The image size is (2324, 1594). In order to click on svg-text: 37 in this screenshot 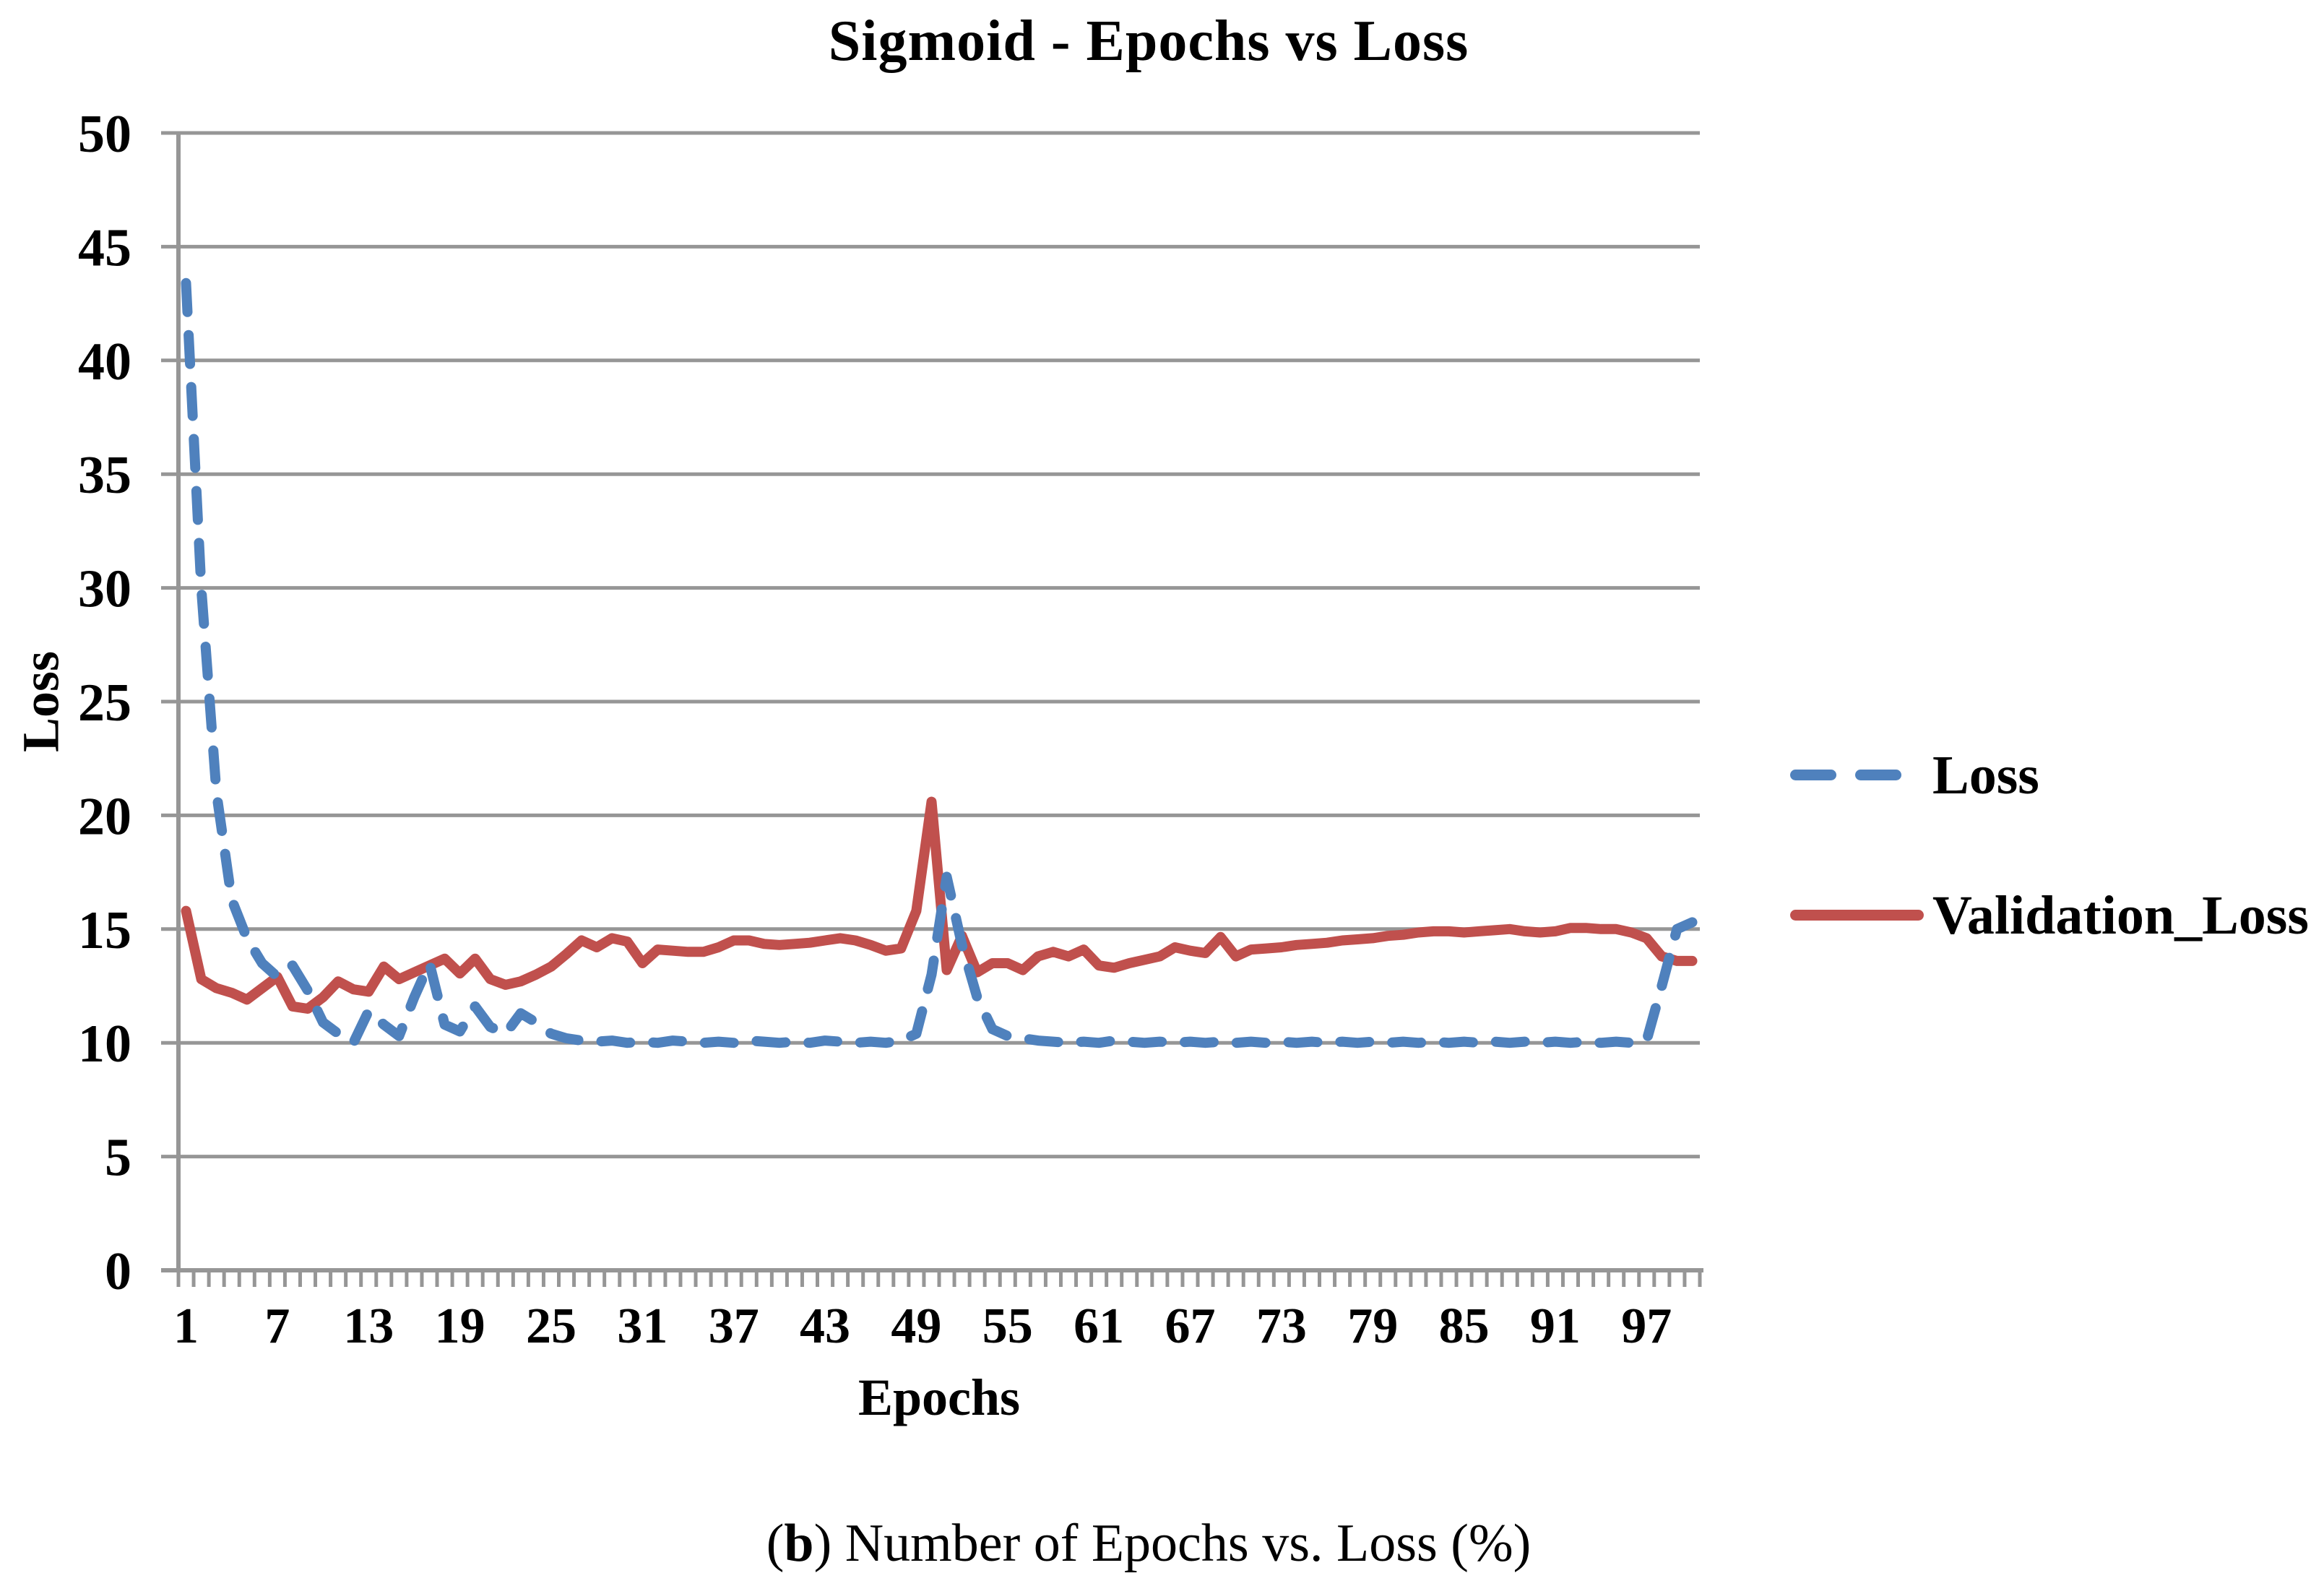, I will do `click(734, 1326)`.